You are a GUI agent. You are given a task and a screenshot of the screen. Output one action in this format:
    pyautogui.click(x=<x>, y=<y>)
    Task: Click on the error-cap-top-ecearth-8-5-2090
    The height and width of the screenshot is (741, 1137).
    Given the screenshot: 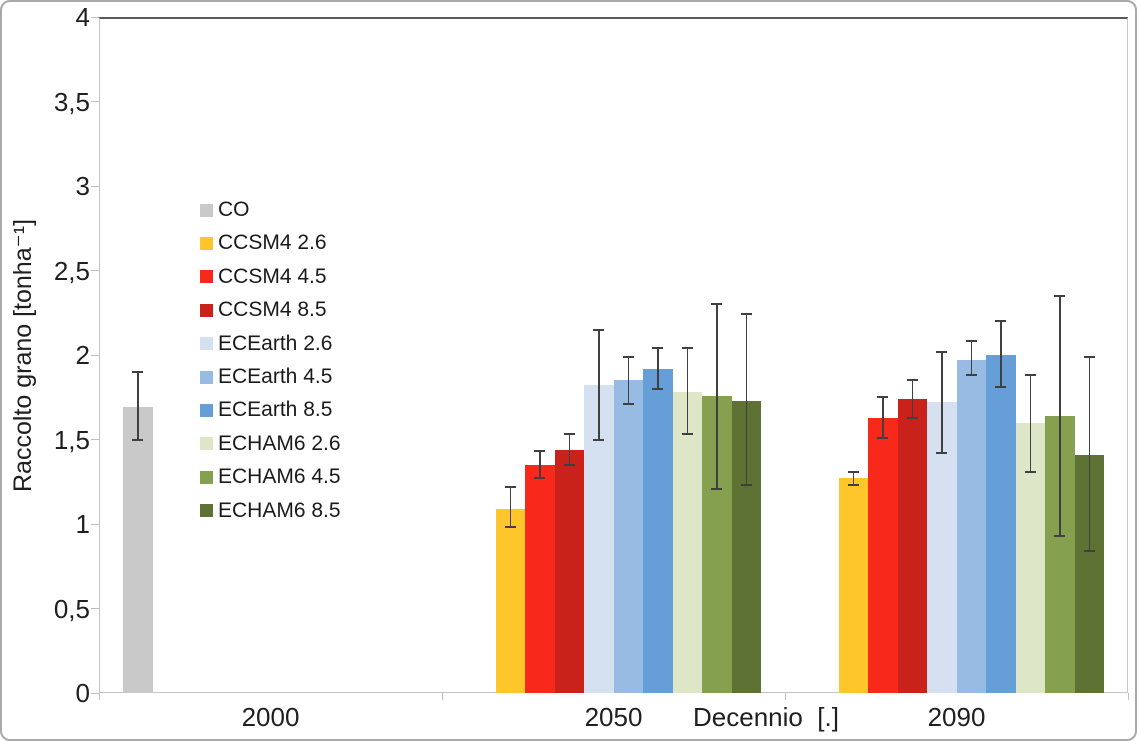 What is the action you would take?
    pyautogui.click(x=1001, y=321)
    